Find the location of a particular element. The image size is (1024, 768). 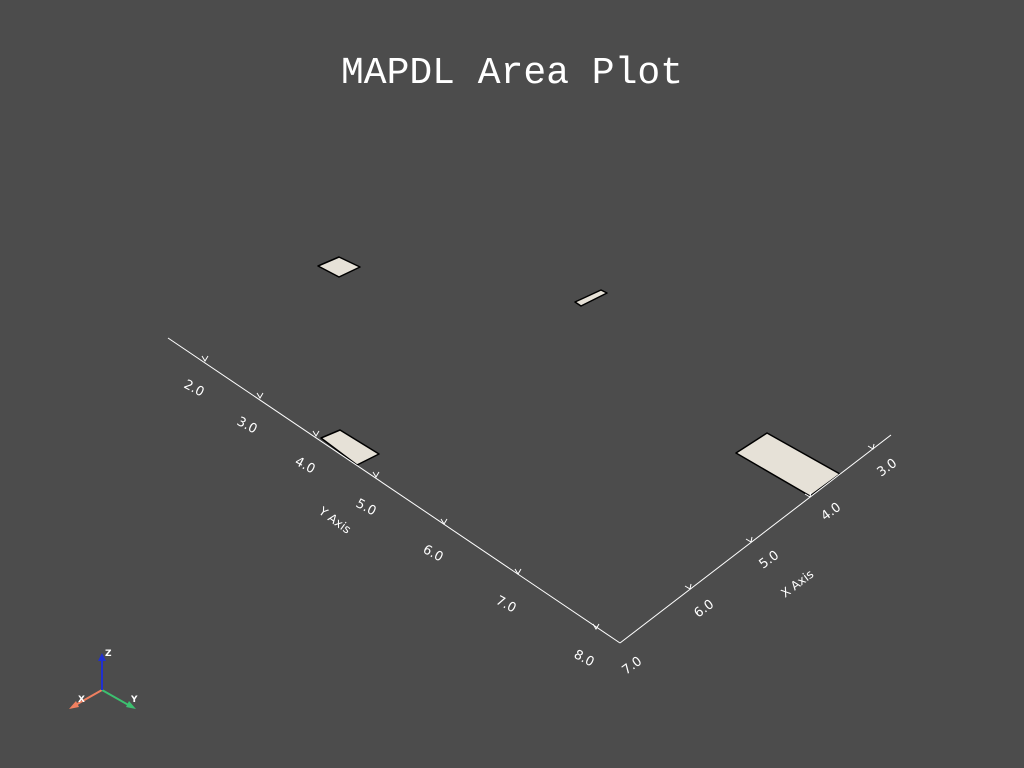

x-tick-label: 4.0 is located at coordinates (832, 512).